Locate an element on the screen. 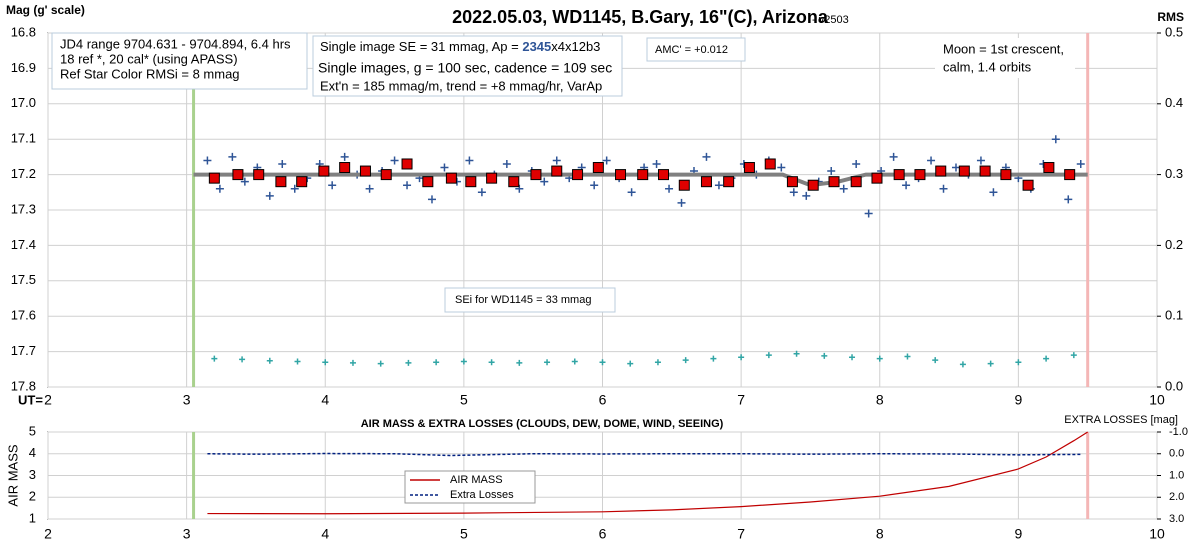 Image resolution: width=1191 pixels, height=548 pixels. legend-label: Extra Losses is located at coordinates (482, 495).